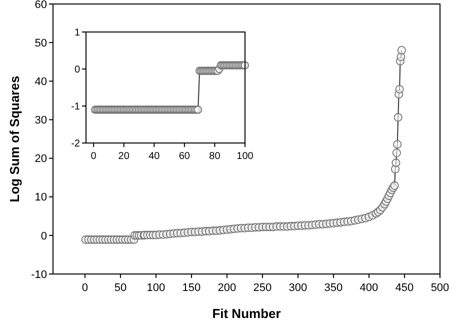 This screenshot has height=323, width=450. I want to click on y-tick-label: -10, so click(39, 274).